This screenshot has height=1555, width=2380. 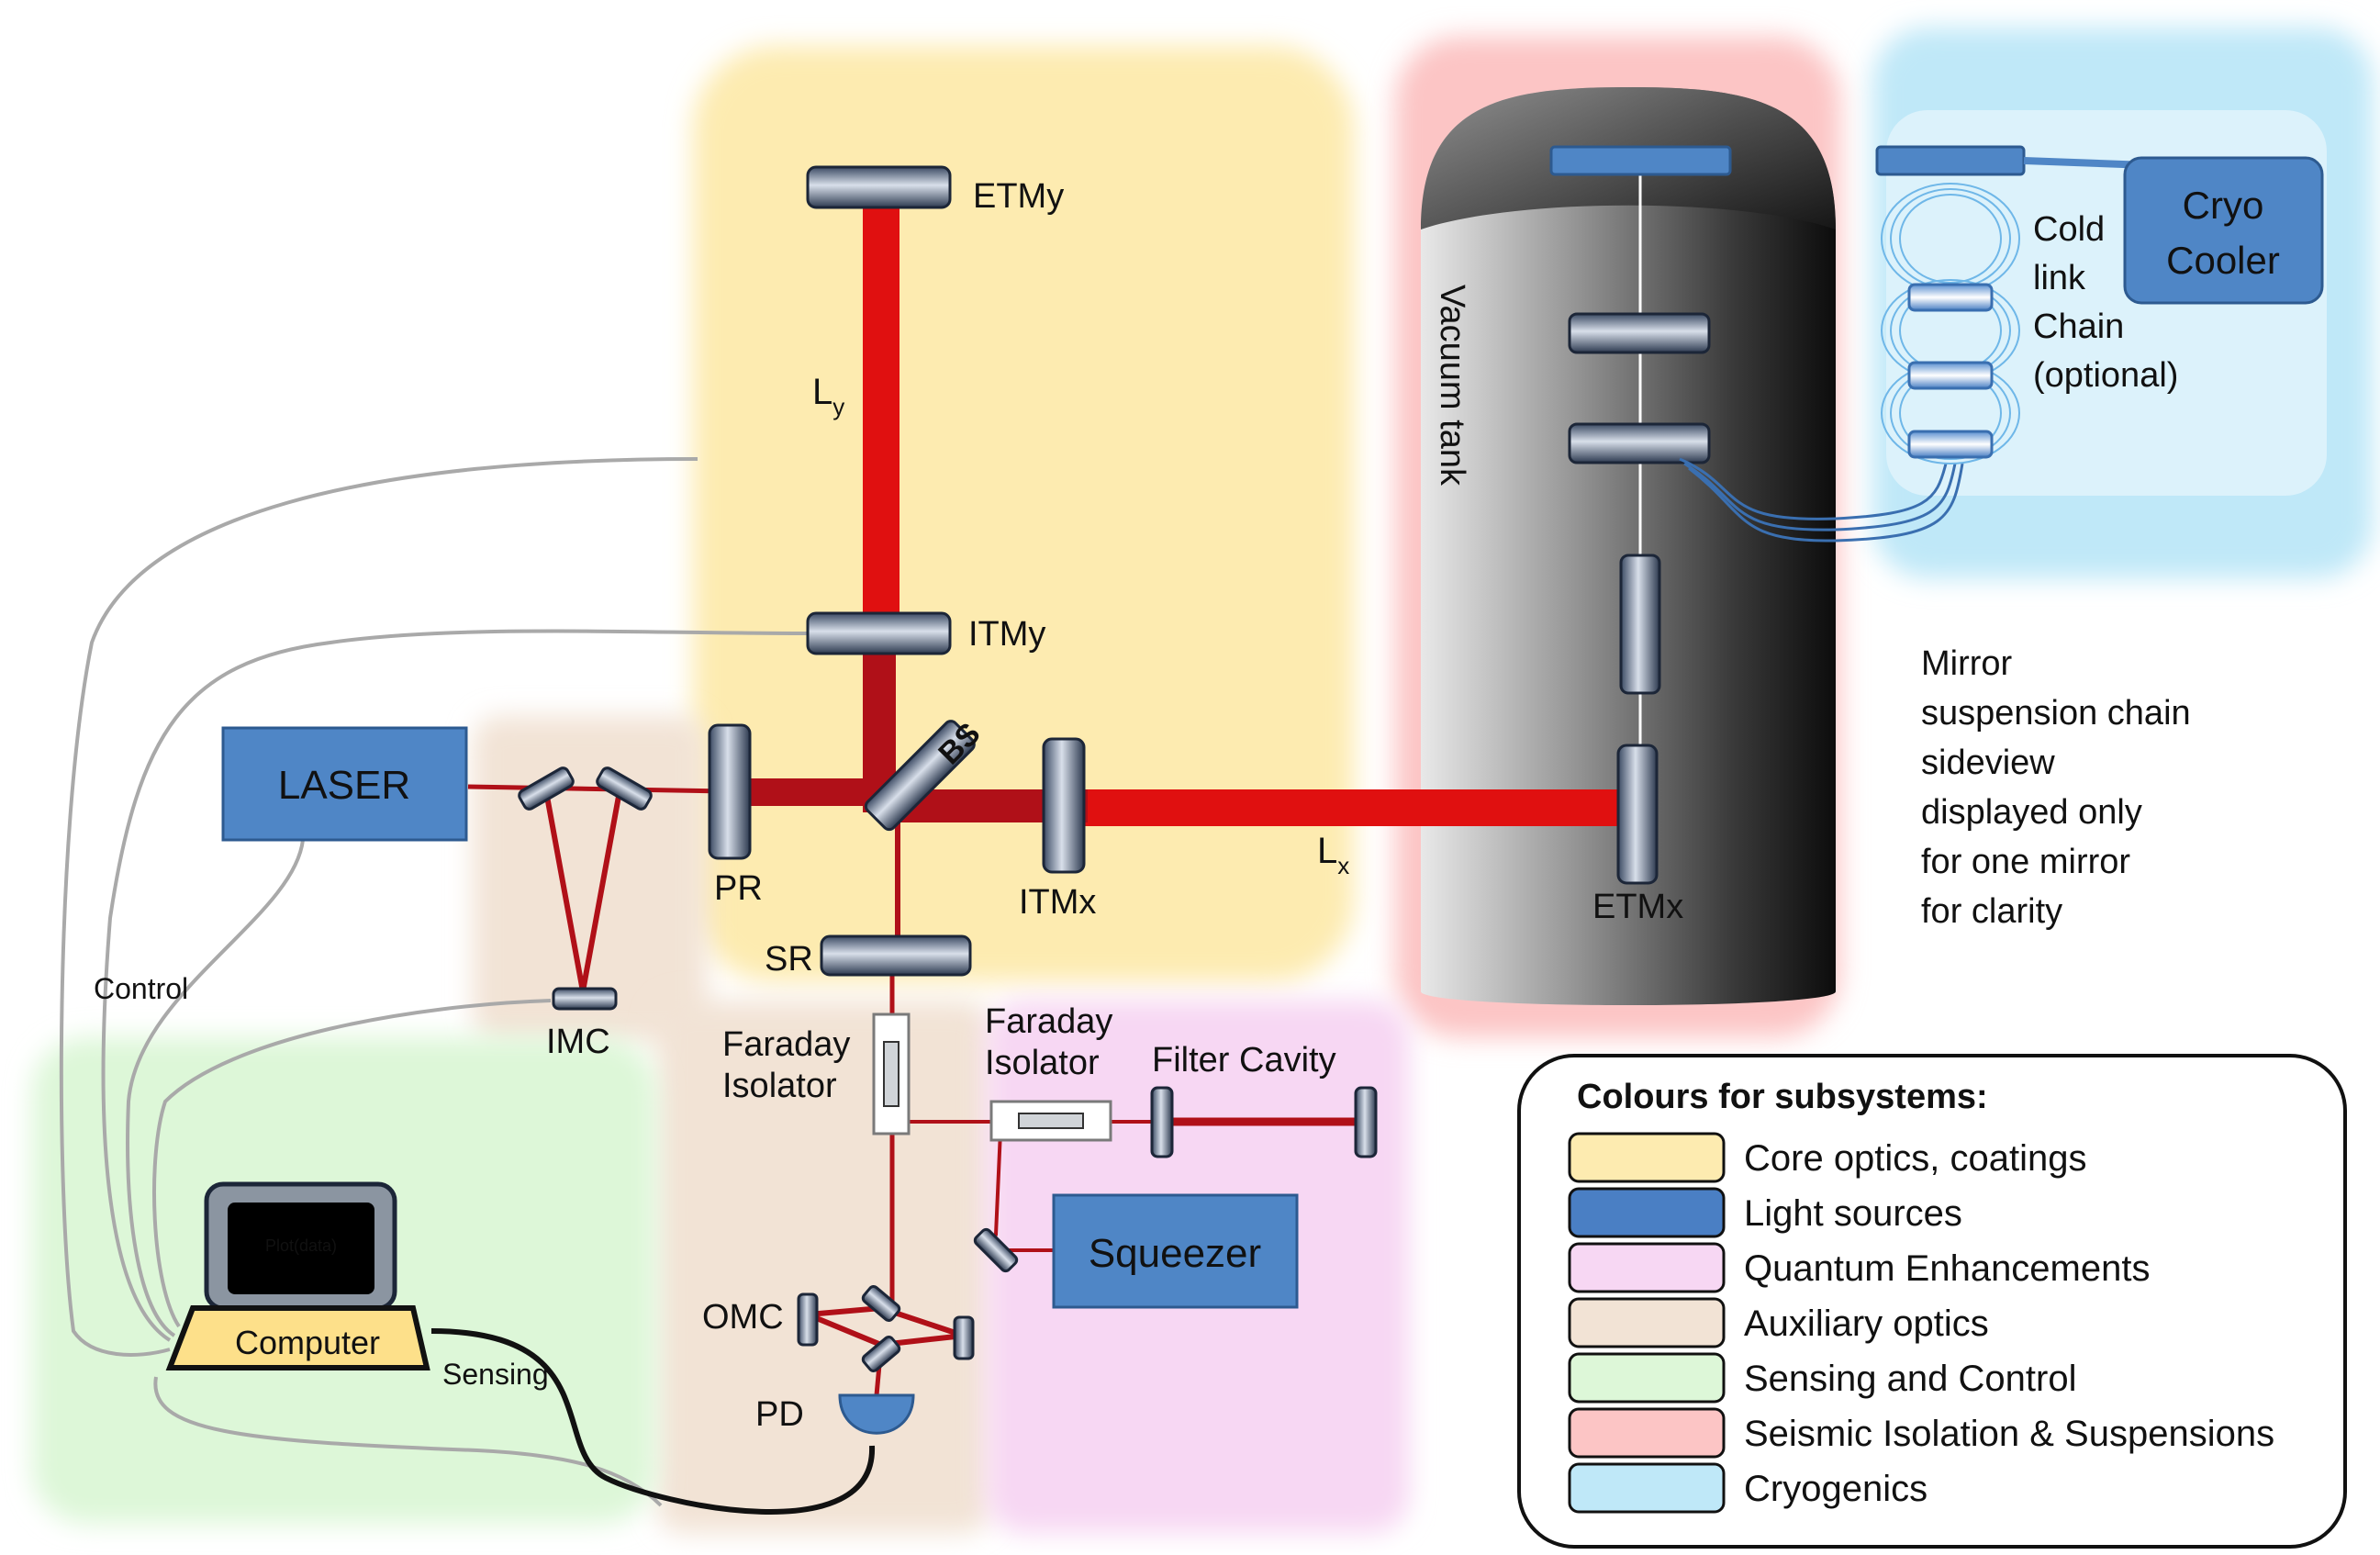 What do you see at coordinates (1244, 1060) in the screenshot?
I see `filter-cavity-label: Filter Cavity` at bounding box center [1244, 1060].